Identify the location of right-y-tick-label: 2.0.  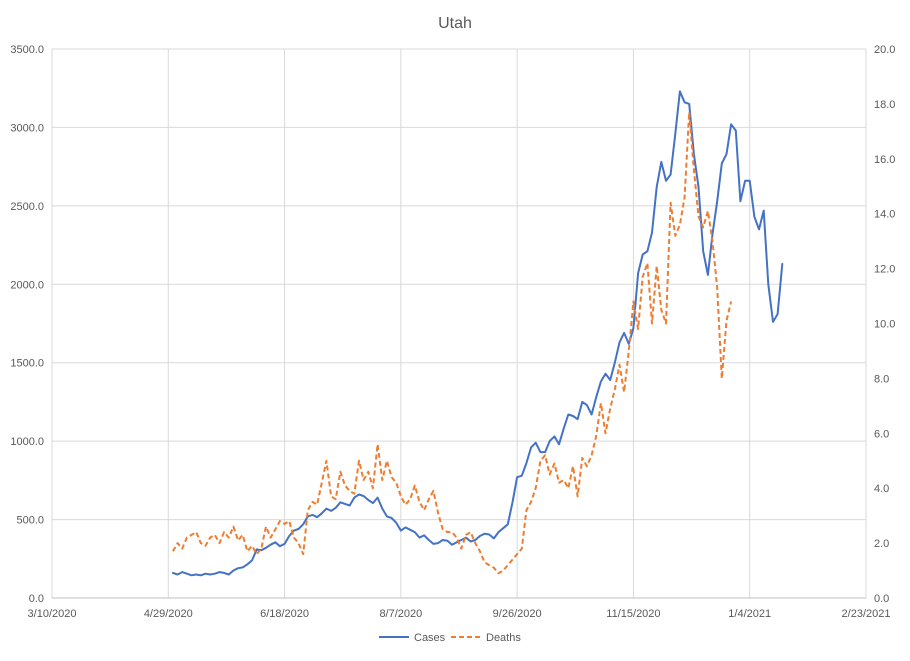
(881, 544).